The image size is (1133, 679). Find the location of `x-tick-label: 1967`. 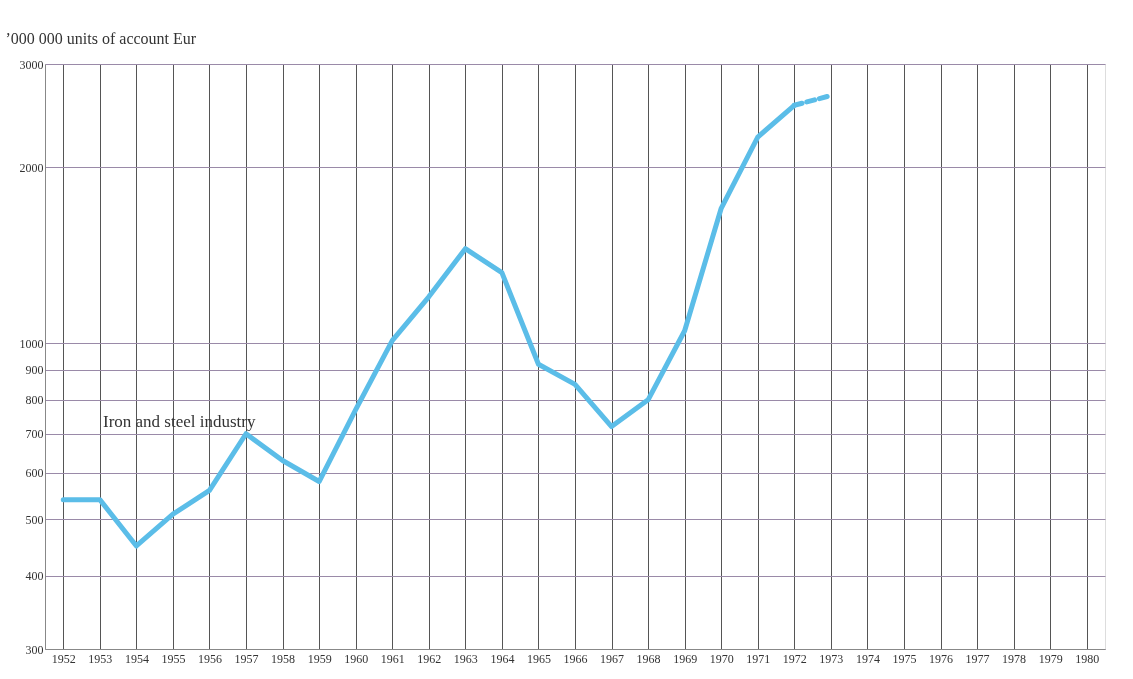

x-tick-label: 1967 is located at coordinates (612, 658).